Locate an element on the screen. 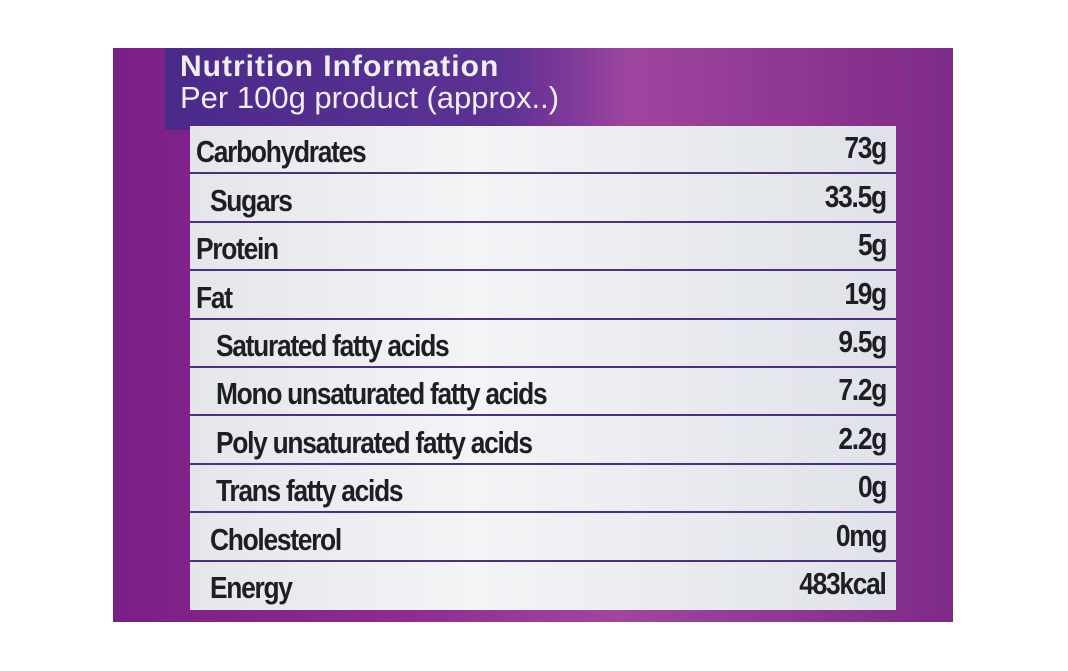 The width and height of the screenshot is (1068, 671). nutrient: Protein is located at coordinates (237, 249).